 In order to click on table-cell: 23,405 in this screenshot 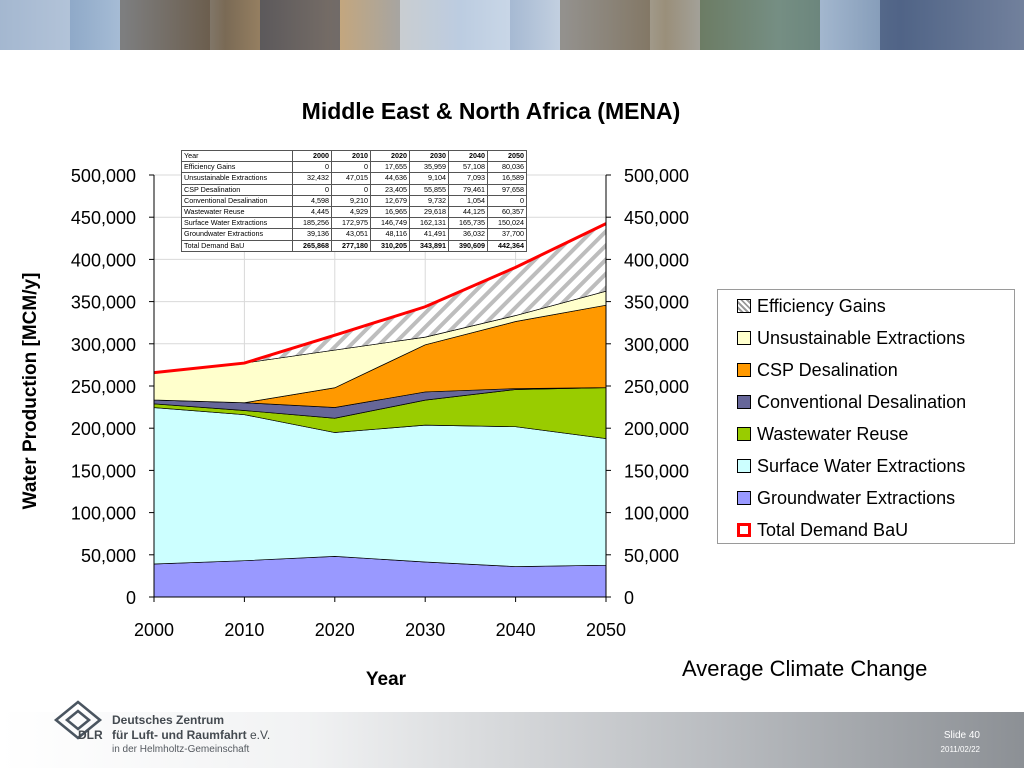, I will do `click(390, 189)`.